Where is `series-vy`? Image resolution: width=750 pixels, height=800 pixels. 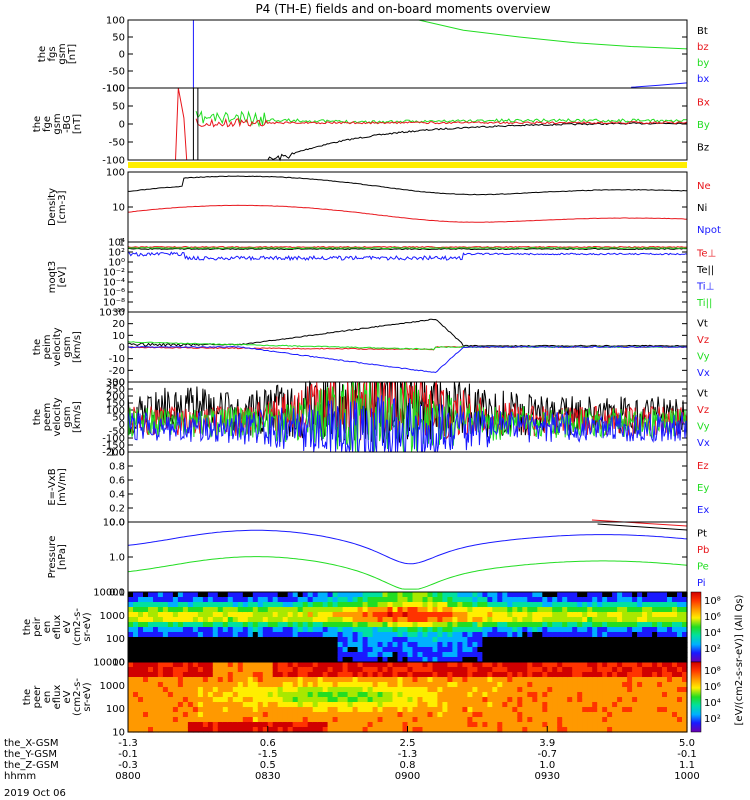
series-vy is located at coordinates (407, 416).